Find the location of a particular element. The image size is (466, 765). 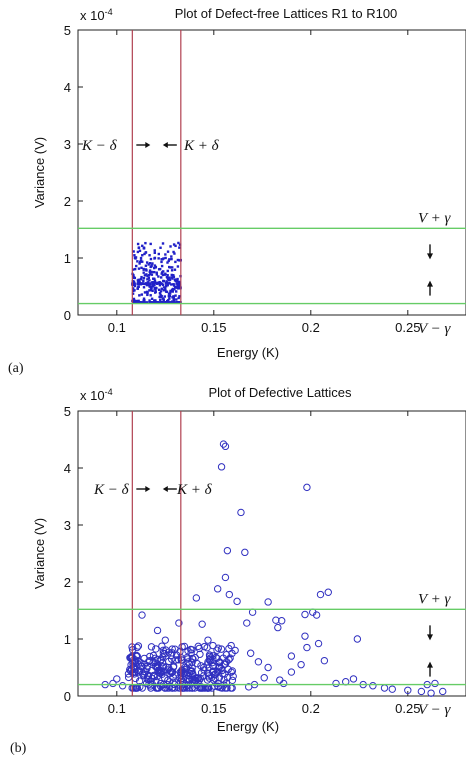

arrowhead is located at coordinates (430, 256).